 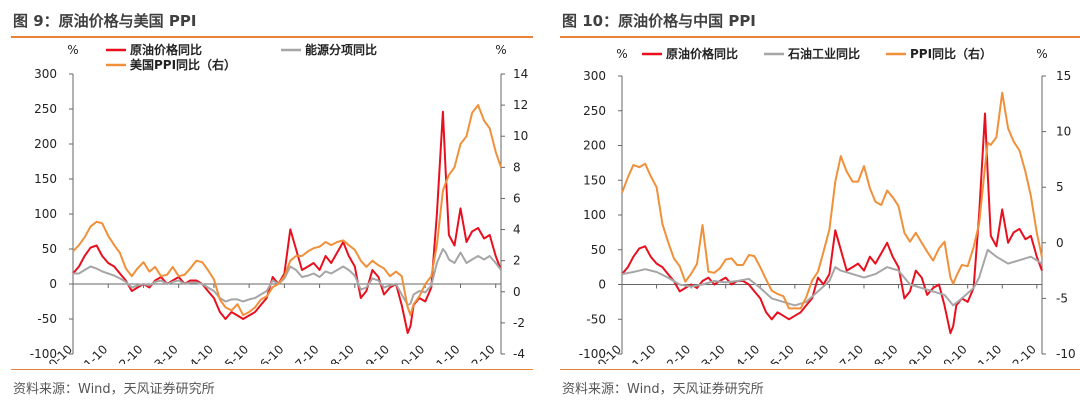 I want to click on legend: 原油价格同比 石油工业同比 PPI同比（右）, so click(x=817, y=53).